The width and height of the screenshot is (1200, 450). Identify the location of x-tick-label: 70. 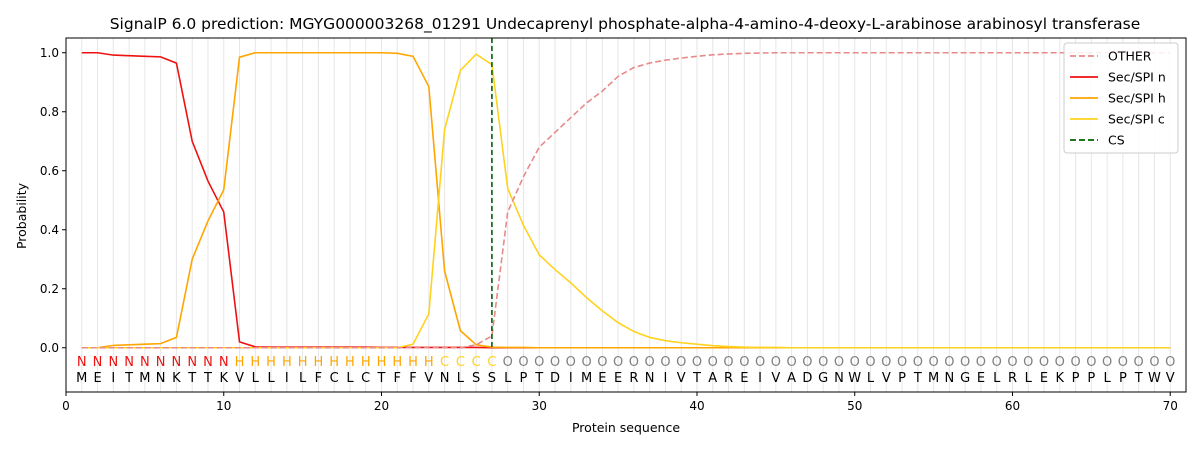
(1170, 406).